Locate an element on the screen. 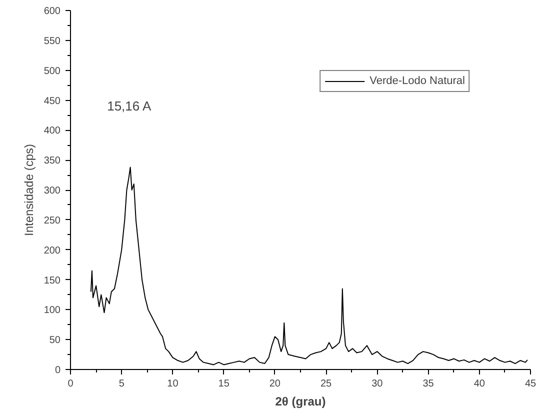  x-tick-label: 0 is located at coordinates (71, 384).